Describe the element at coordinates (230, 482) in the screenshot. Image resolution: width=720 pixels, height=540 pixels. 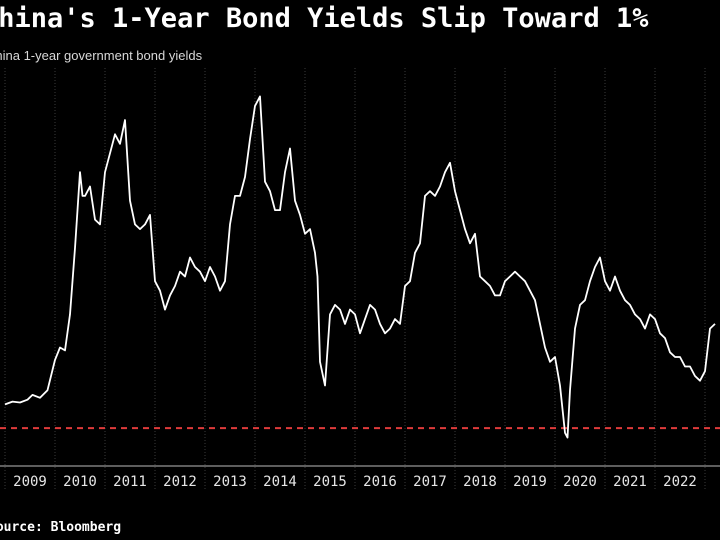
I see `x-tick-label: 2013` at that location.